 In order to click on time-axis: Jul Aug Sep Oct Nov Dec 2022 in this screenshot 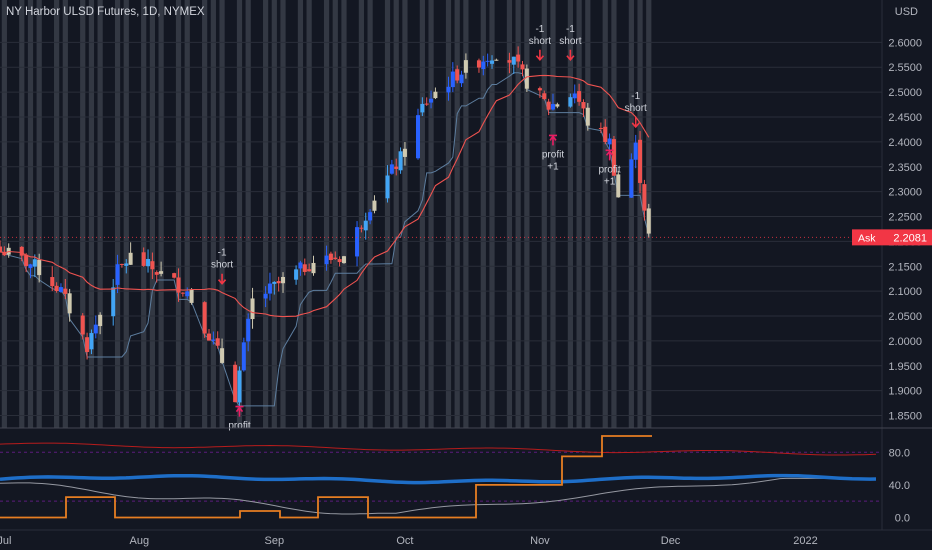, I will do `click(466, 538)`.